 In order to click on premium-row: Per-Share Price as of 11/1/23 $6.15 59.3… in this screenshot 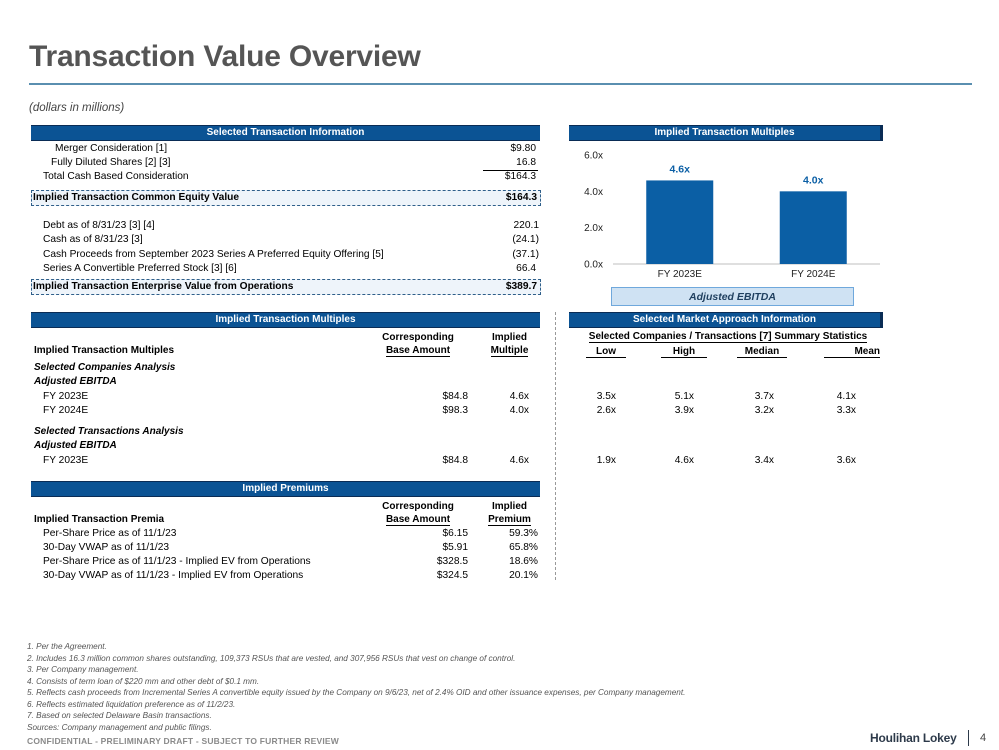, I will do `click(291, 535)`.